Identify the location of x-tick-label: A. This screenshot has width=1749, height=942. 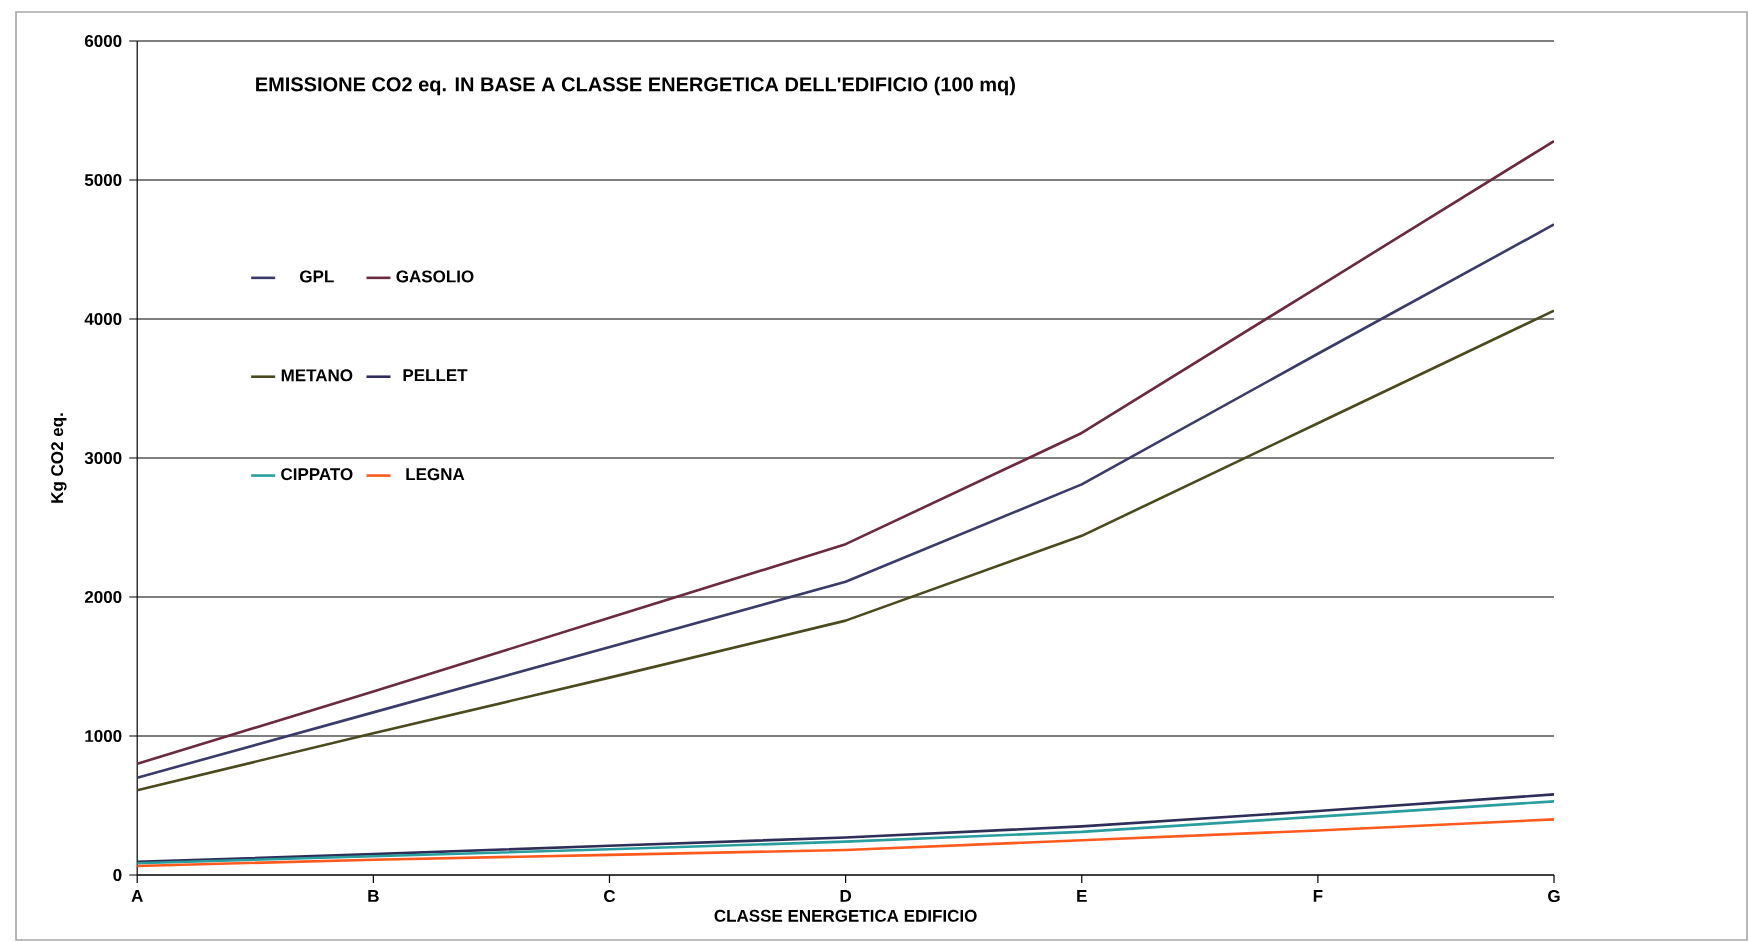
(137, 896).